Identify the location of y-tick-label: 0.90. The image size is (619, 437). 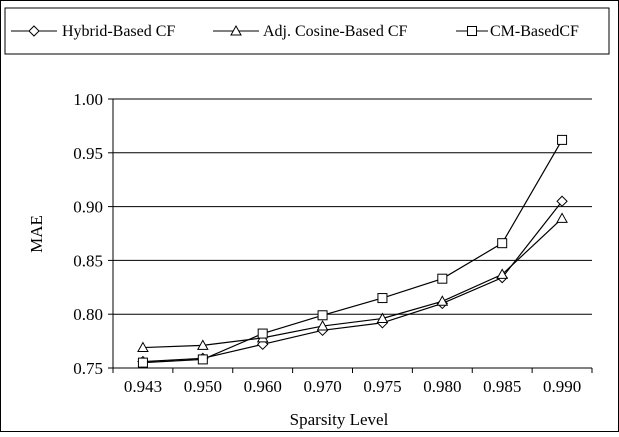
(88, 207).